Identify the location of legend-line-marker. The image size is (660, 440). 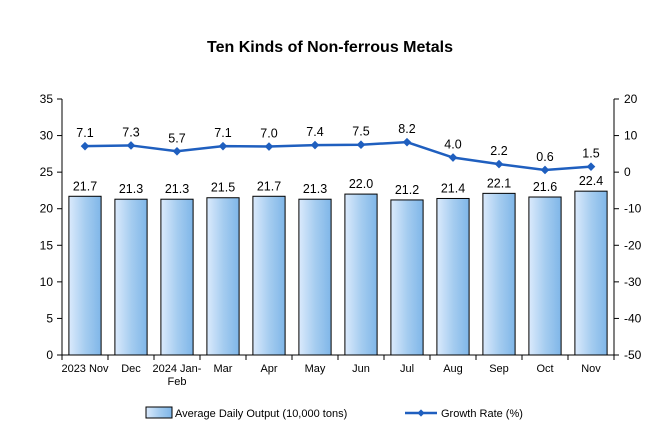
(421, 413).